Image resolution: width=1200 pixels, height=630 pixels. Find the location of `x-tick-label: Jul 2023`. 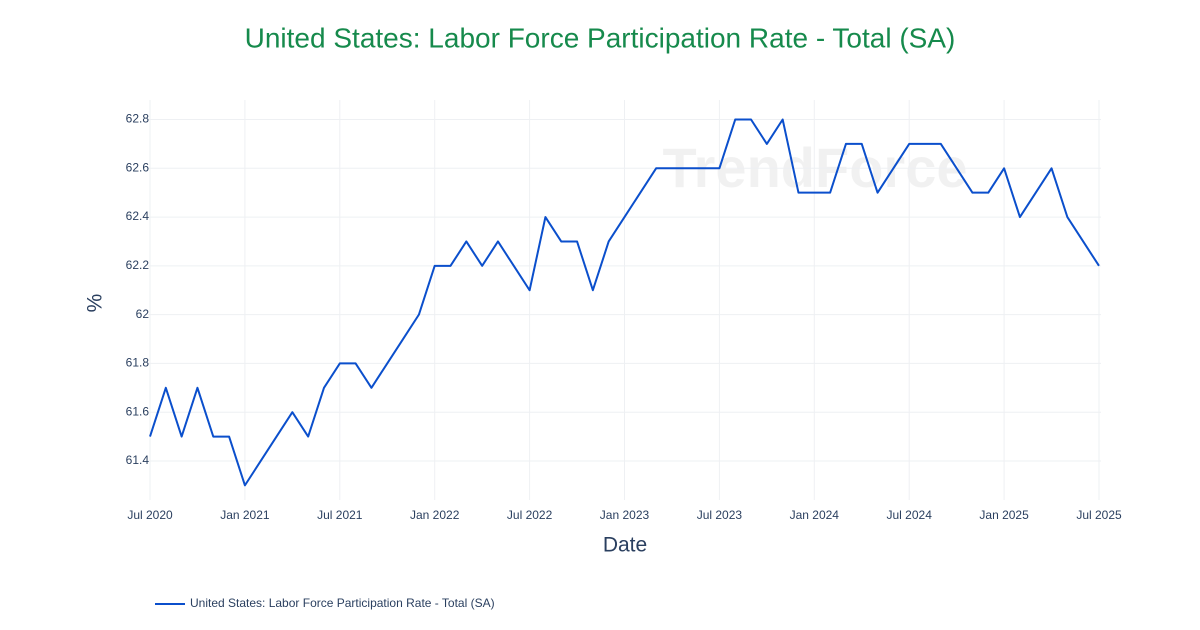

x-tick-label: Jul 2023 is located at coordinates (720, 515).